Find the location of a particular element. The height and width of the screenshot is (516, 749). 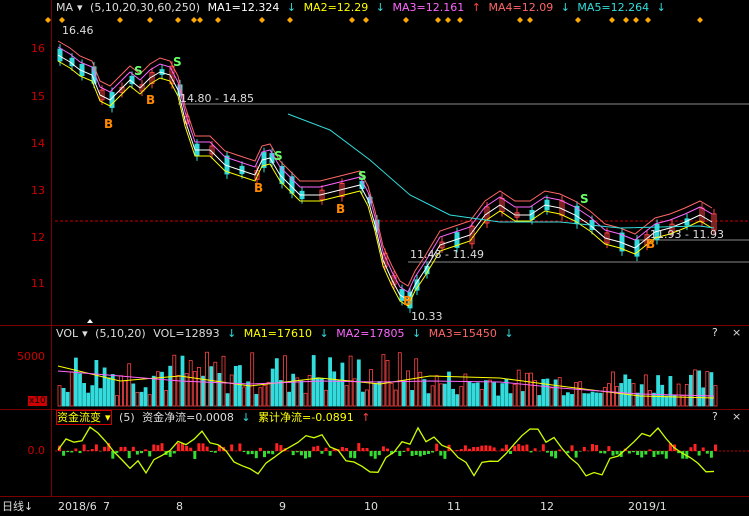

volume-close-button: × is located at coordinates (737, 332).